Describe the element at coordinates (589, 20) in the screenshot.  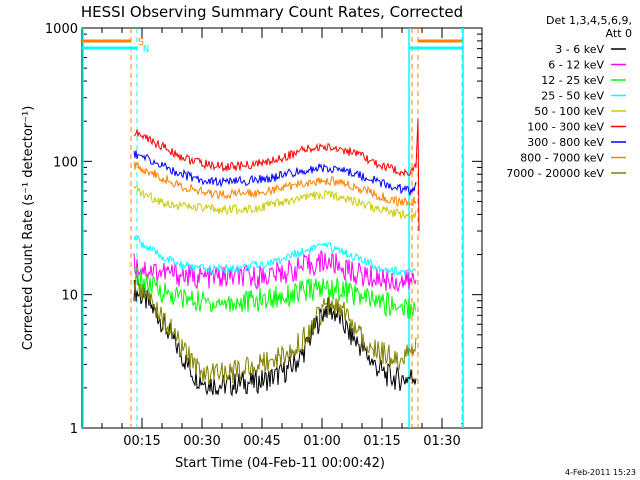
I see `legend-header-detectors: Det 1,3,4,5,6,9,` at that location.